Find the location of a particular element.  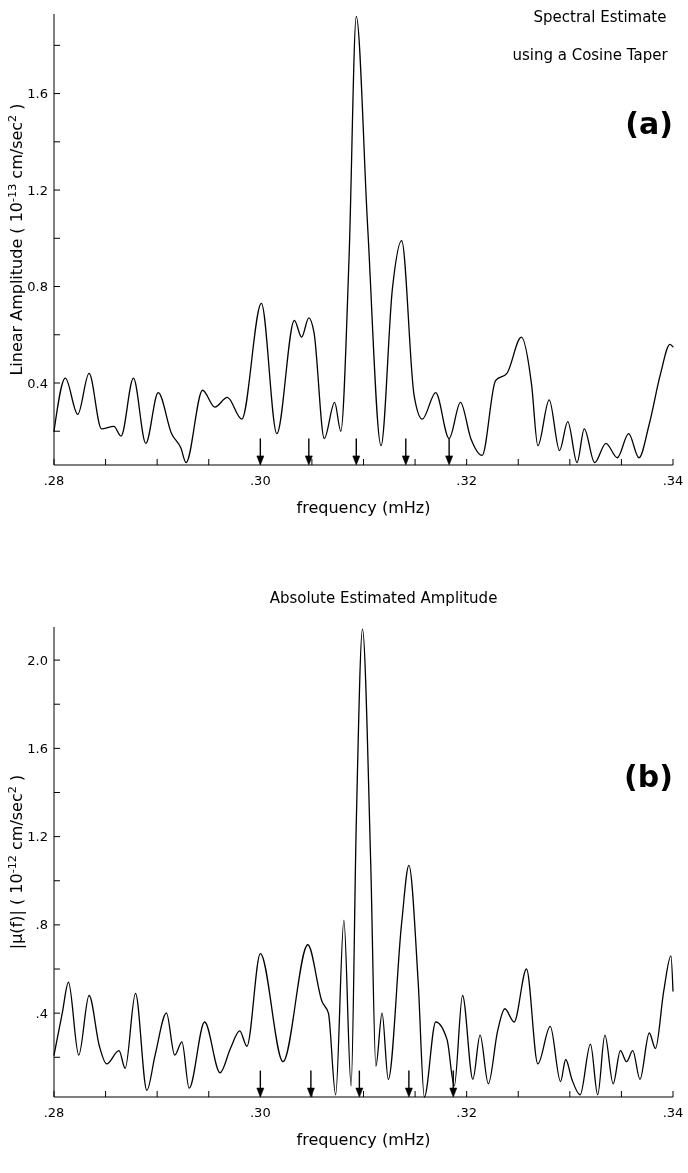

chart-title: Absolute Estimated Amplitude is located at coordinates (383, 598).